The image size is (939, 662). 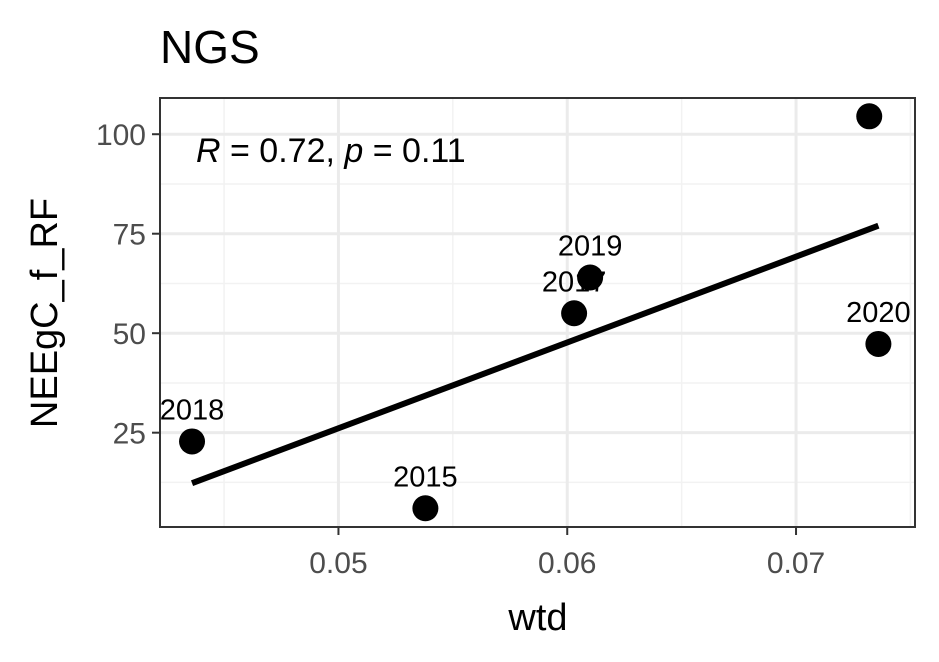 What do you see at coordinates (414, 151) in the screenshot?
I see `p-value: = 0.11` at bounding box center [414, 151].